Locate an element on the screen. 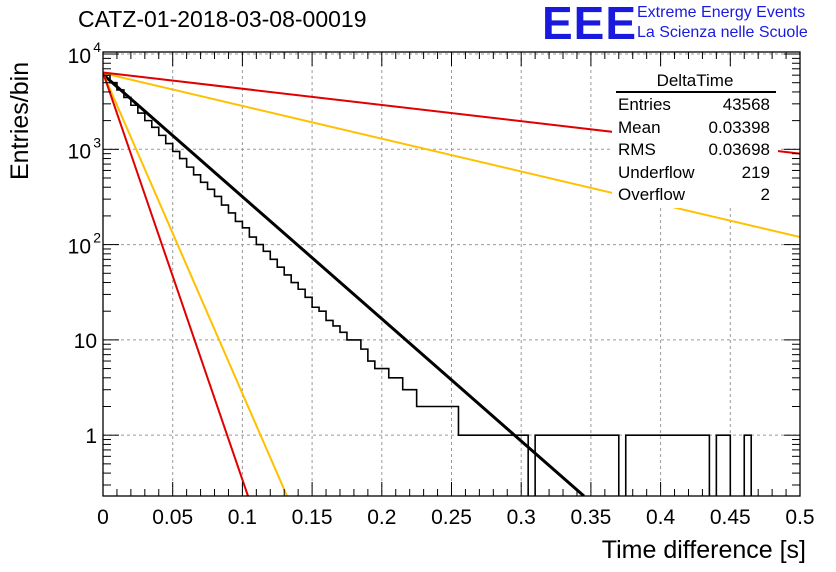 This screenshot has height=572, width=836. x-tick-label: 0.5 is located at coordinates (799, 517).